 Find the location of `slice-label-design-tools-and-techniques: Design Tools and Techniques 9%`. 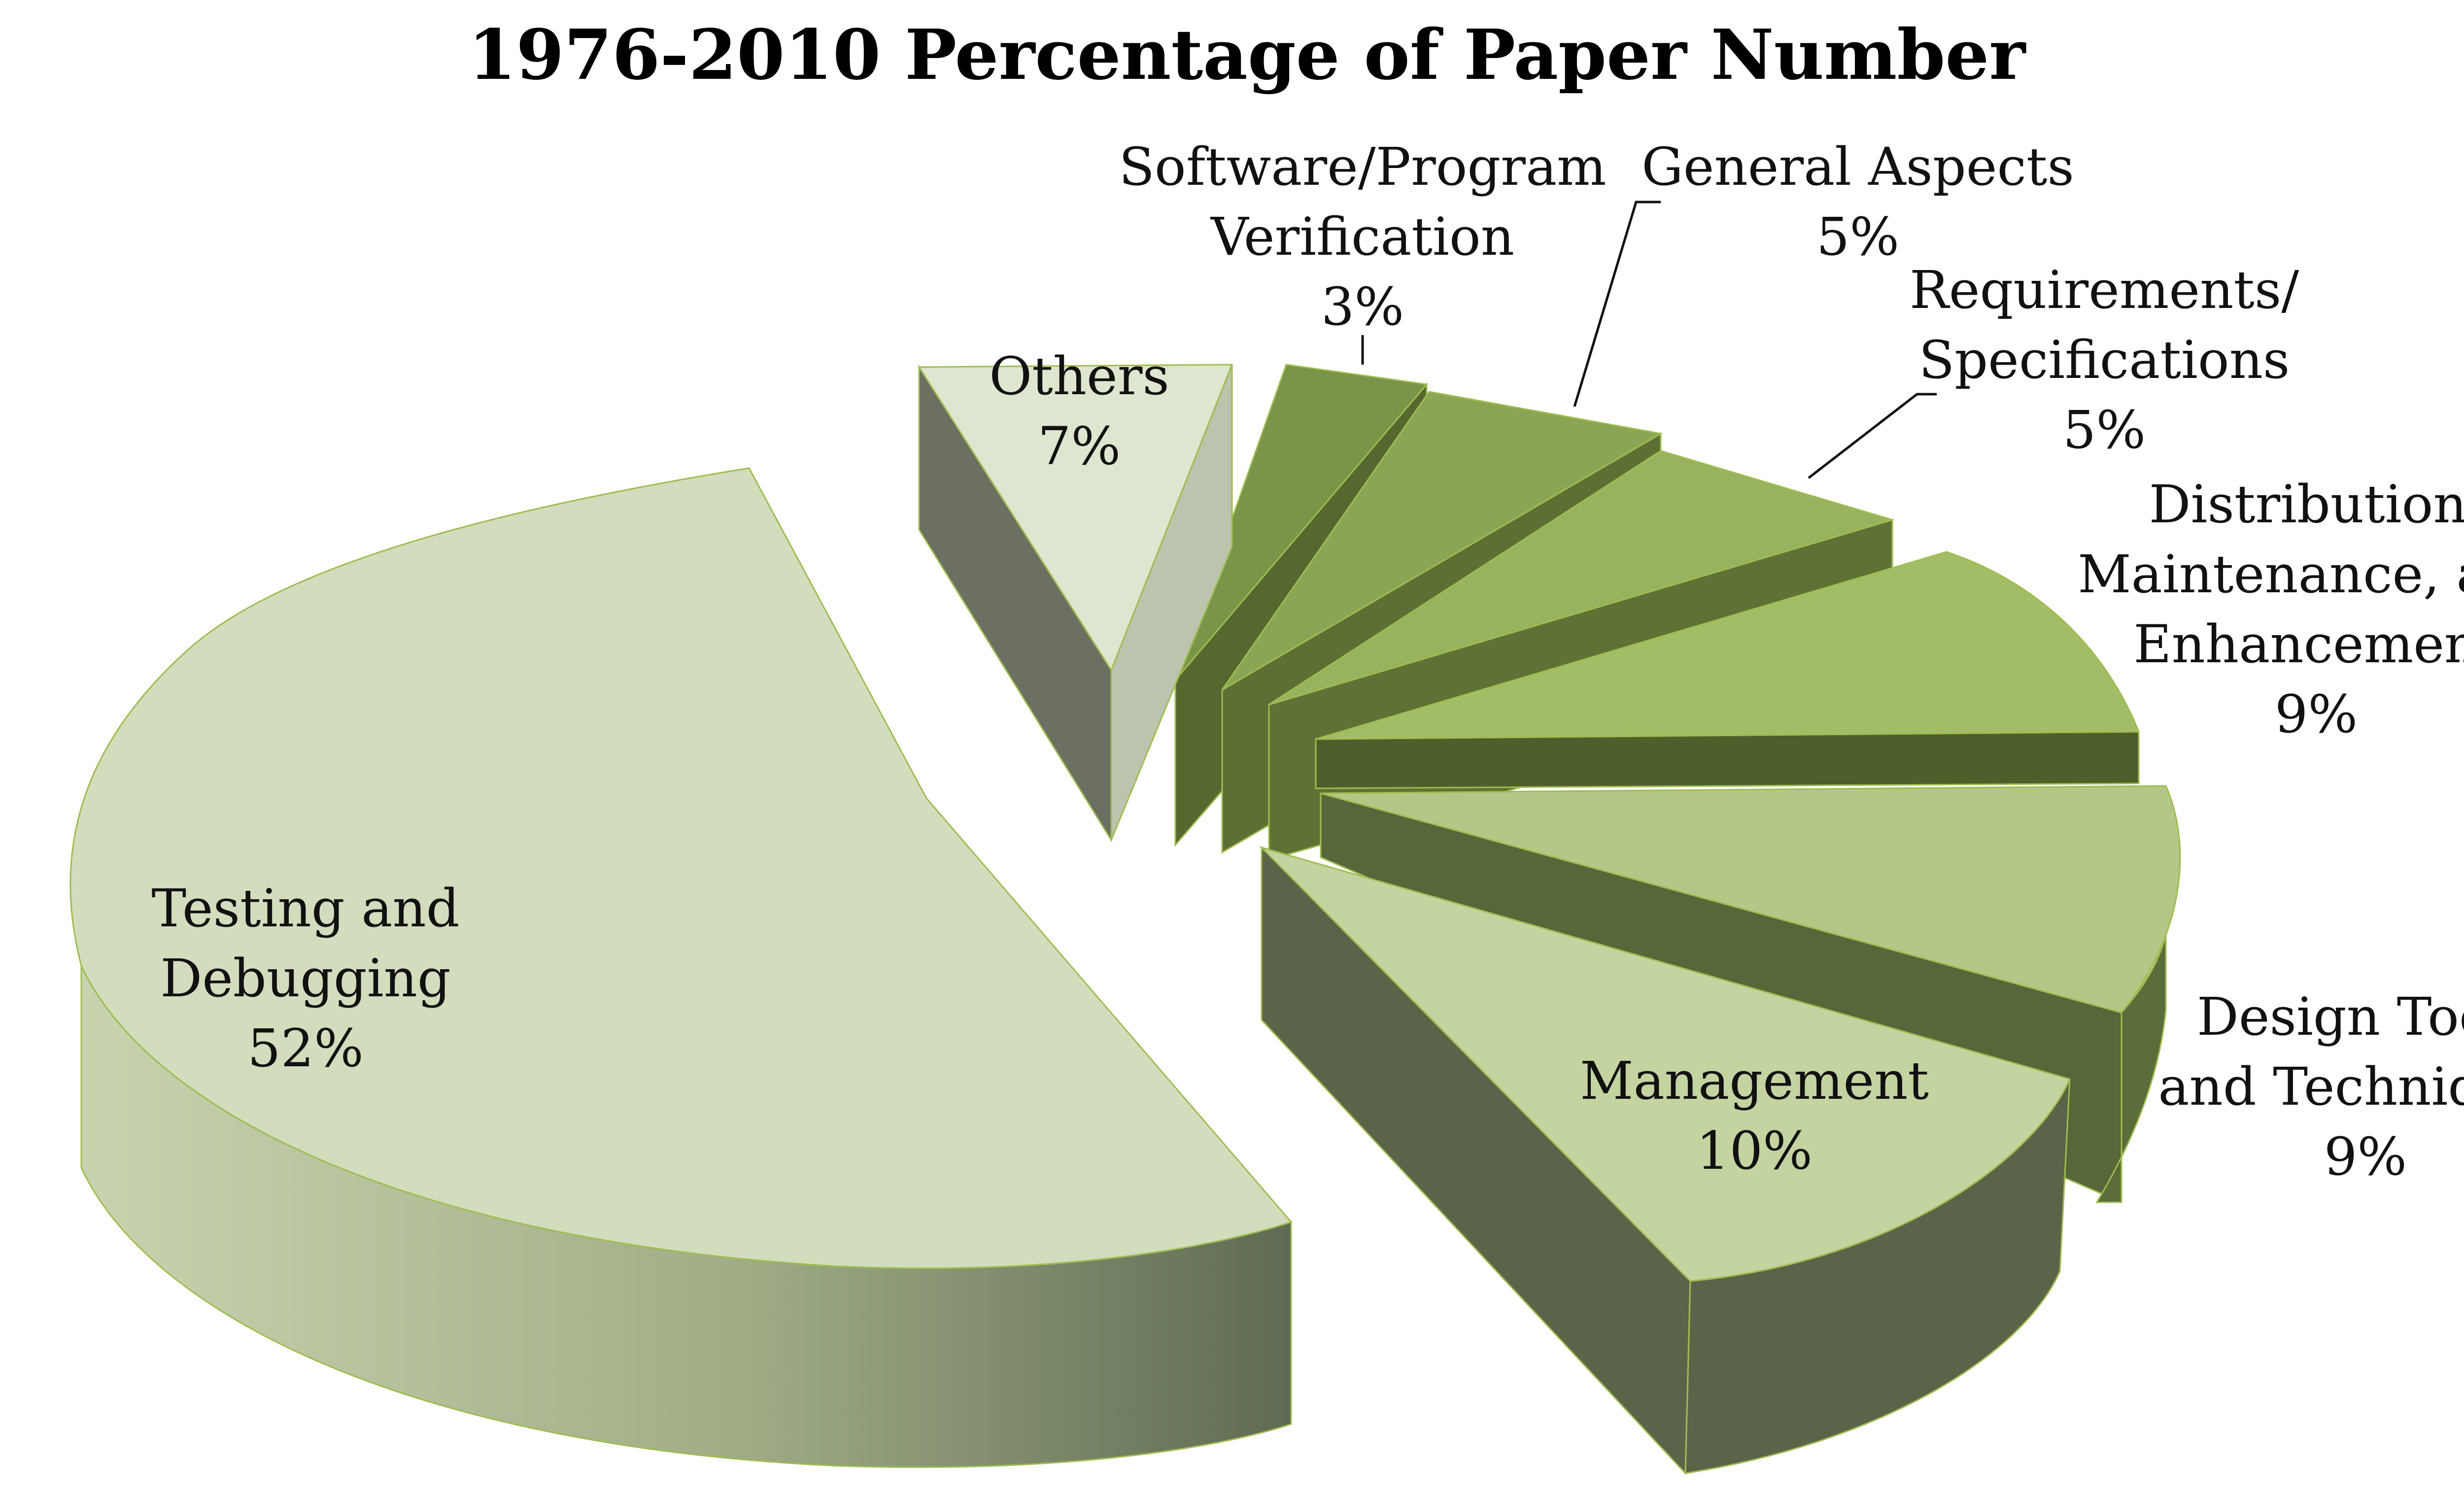

slice-label-design-tools-and-techniques: Design Tools and Techniques 9% is located at coordinates (2311, 1086).